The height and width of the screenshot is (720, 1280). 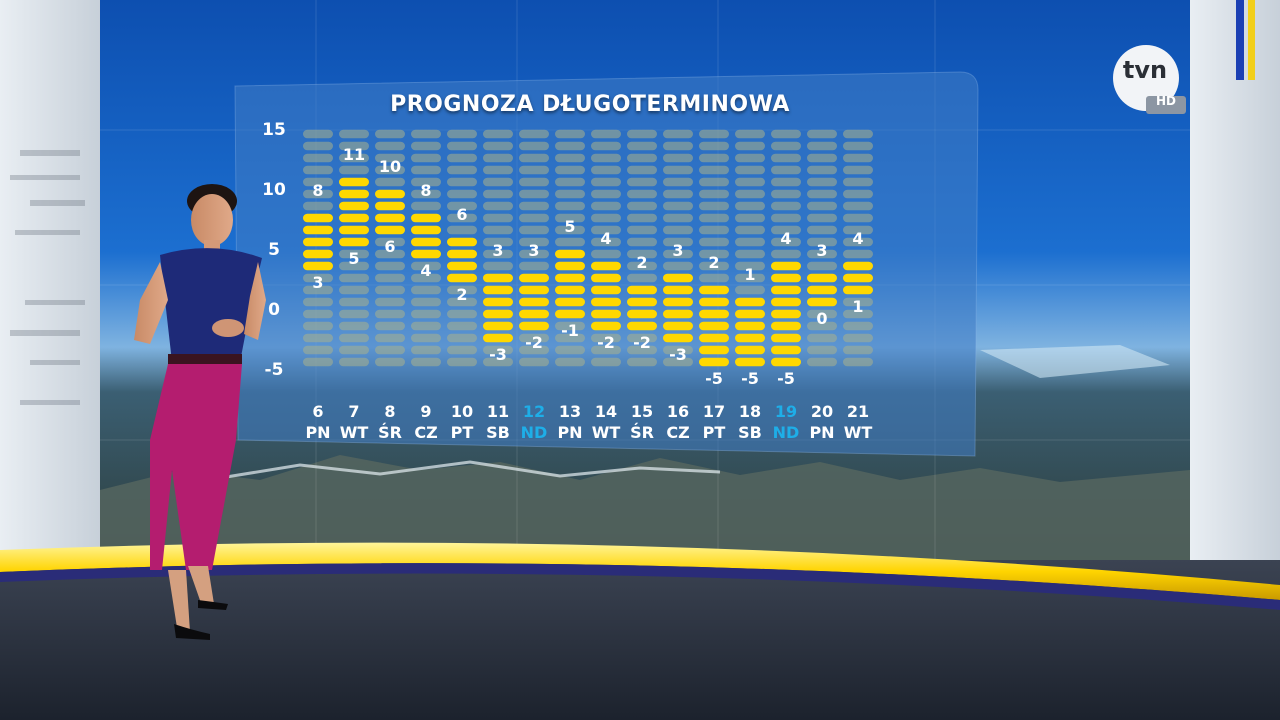 What do you see at coordinates (498, 411) in the screenshot?
I see `day-date-label: 11` at bounding box center [498, 411].